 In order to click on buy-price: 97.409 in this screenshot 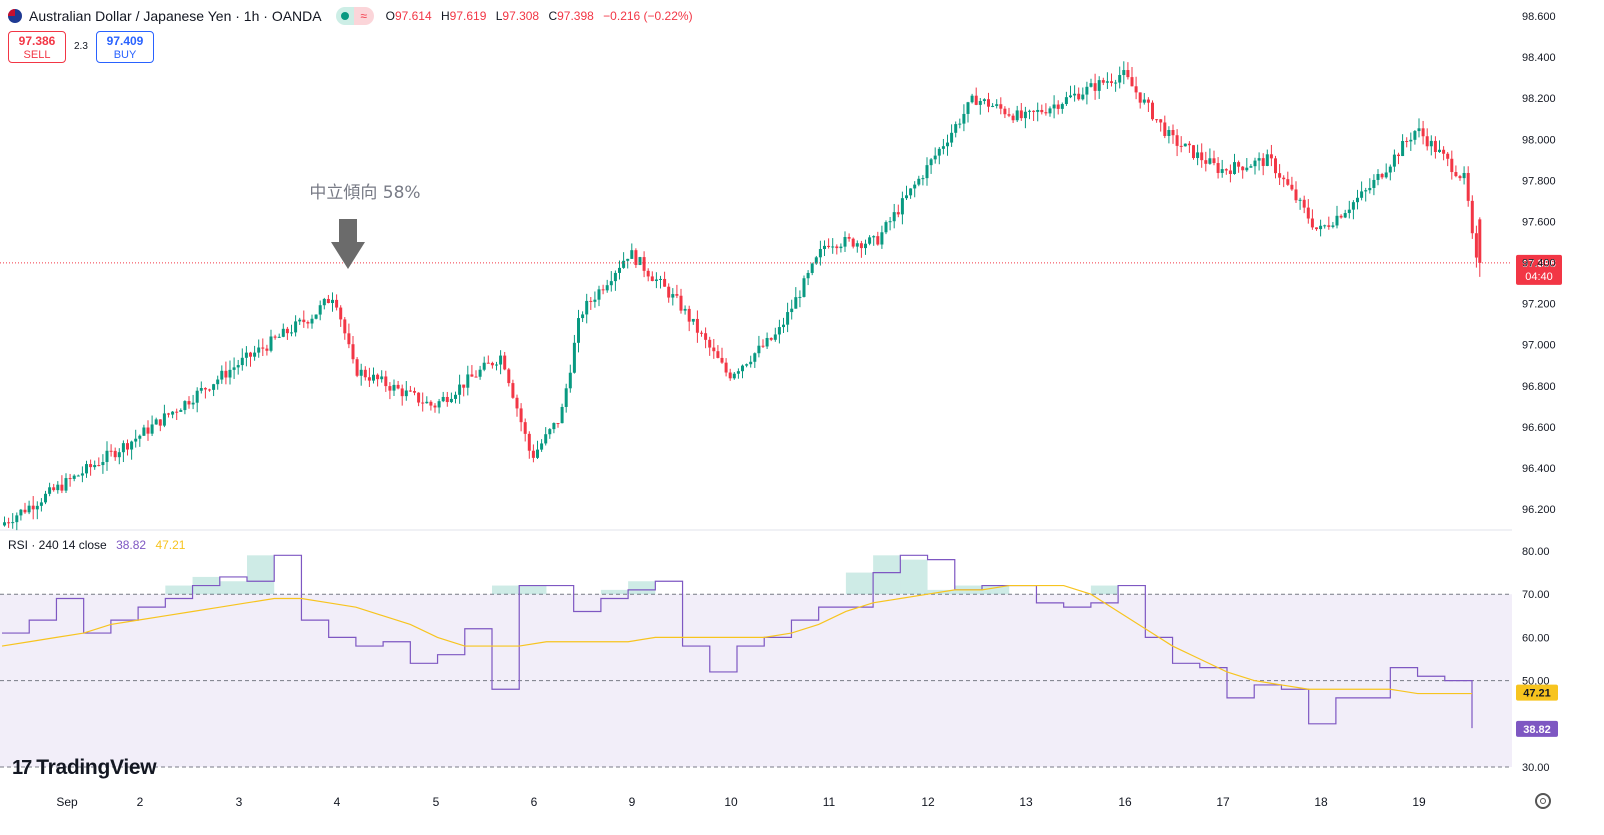, I will do `click(125, 41)`.